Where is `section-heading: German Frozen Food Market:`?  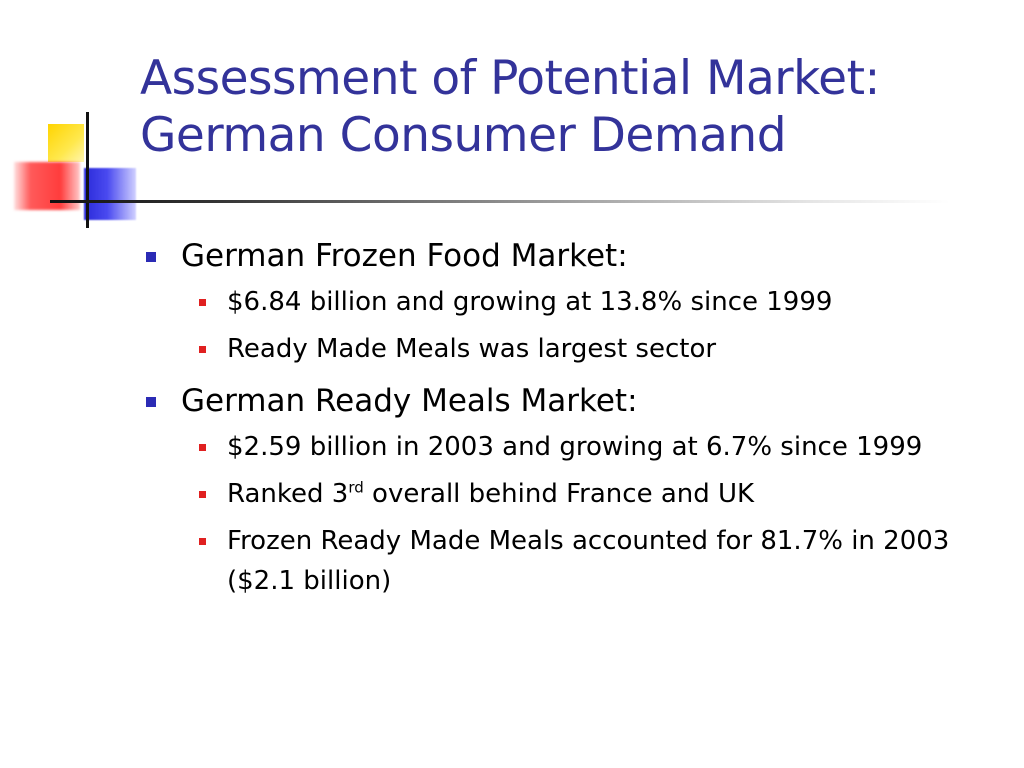 section-heading: German Frozen Food Market: is located at coordinates (404, 256).